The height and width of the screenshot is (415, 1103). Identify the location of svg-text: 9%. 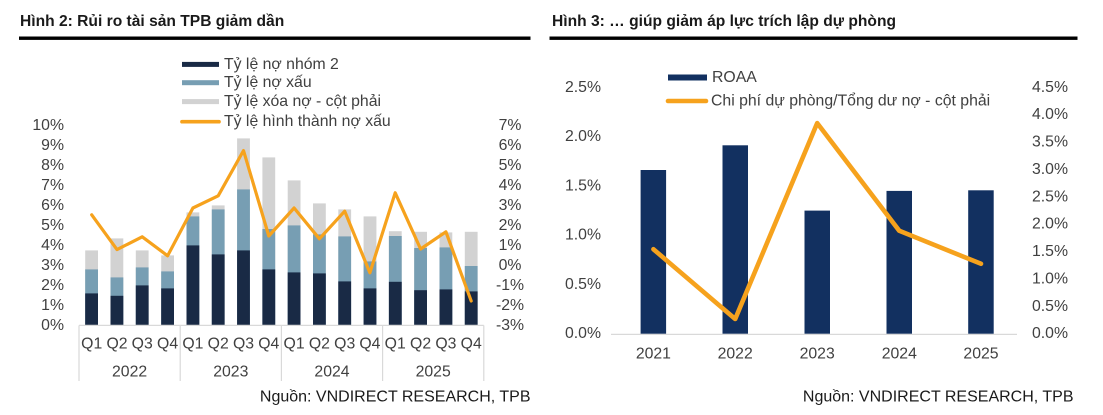
(52, 145).